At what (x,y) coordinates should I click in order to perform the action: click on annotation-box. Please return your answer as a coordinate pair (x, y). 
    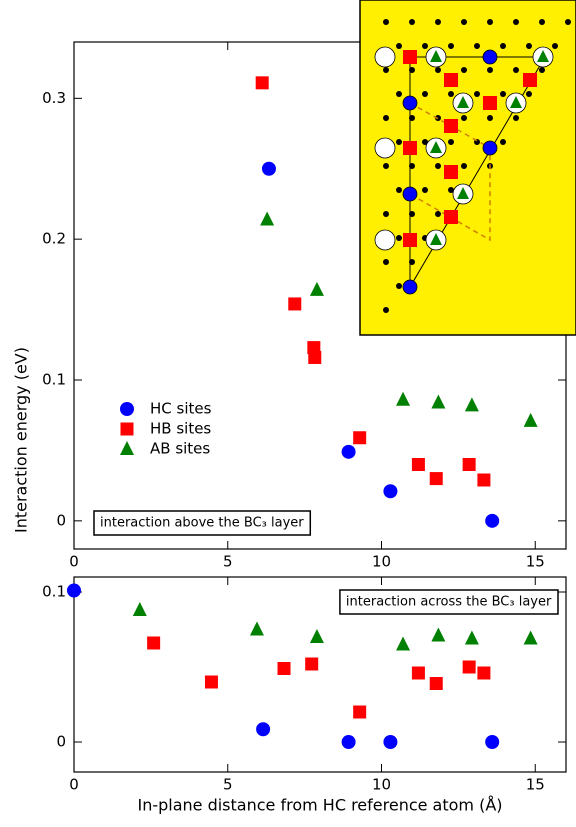
    Looking at the image, I should click on (449, 602).